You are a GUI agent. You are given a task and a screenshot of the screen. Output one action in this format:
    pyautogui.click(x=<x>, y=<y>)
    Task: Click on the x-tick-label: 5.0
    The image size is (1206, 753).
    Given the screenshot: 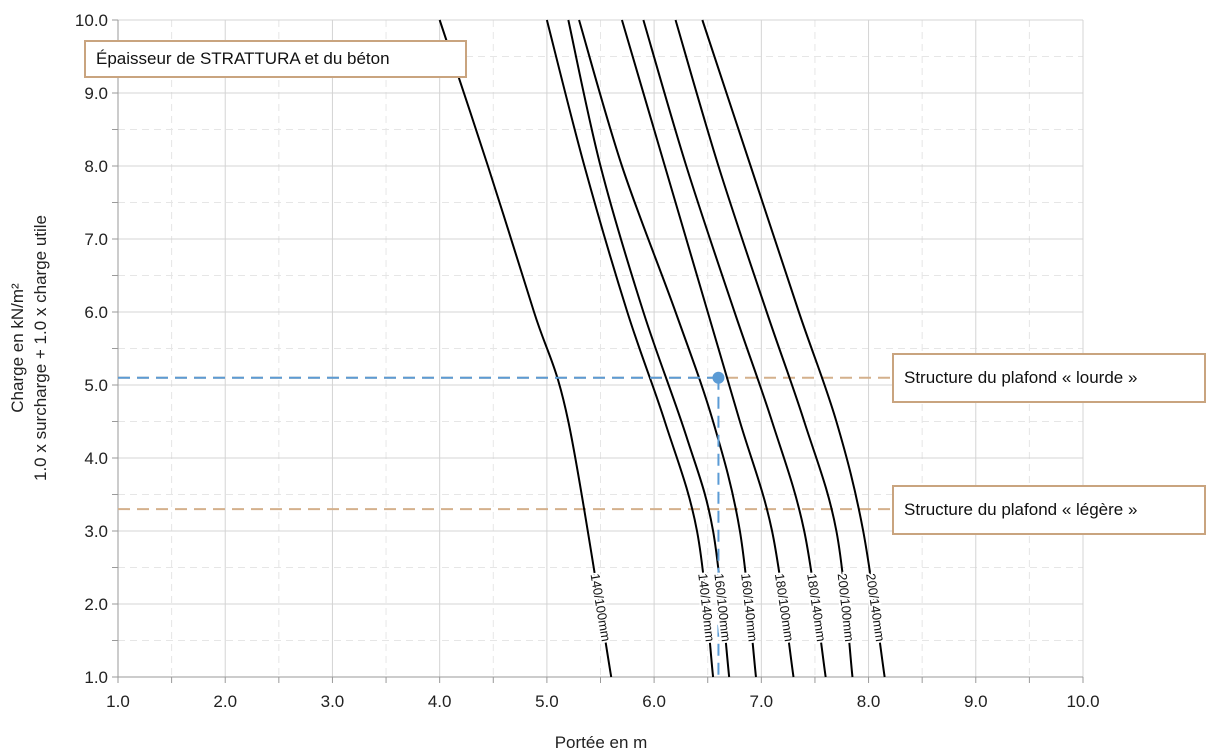 What is the action you would take?
    pyautogui.click(x=547, y=701)
    